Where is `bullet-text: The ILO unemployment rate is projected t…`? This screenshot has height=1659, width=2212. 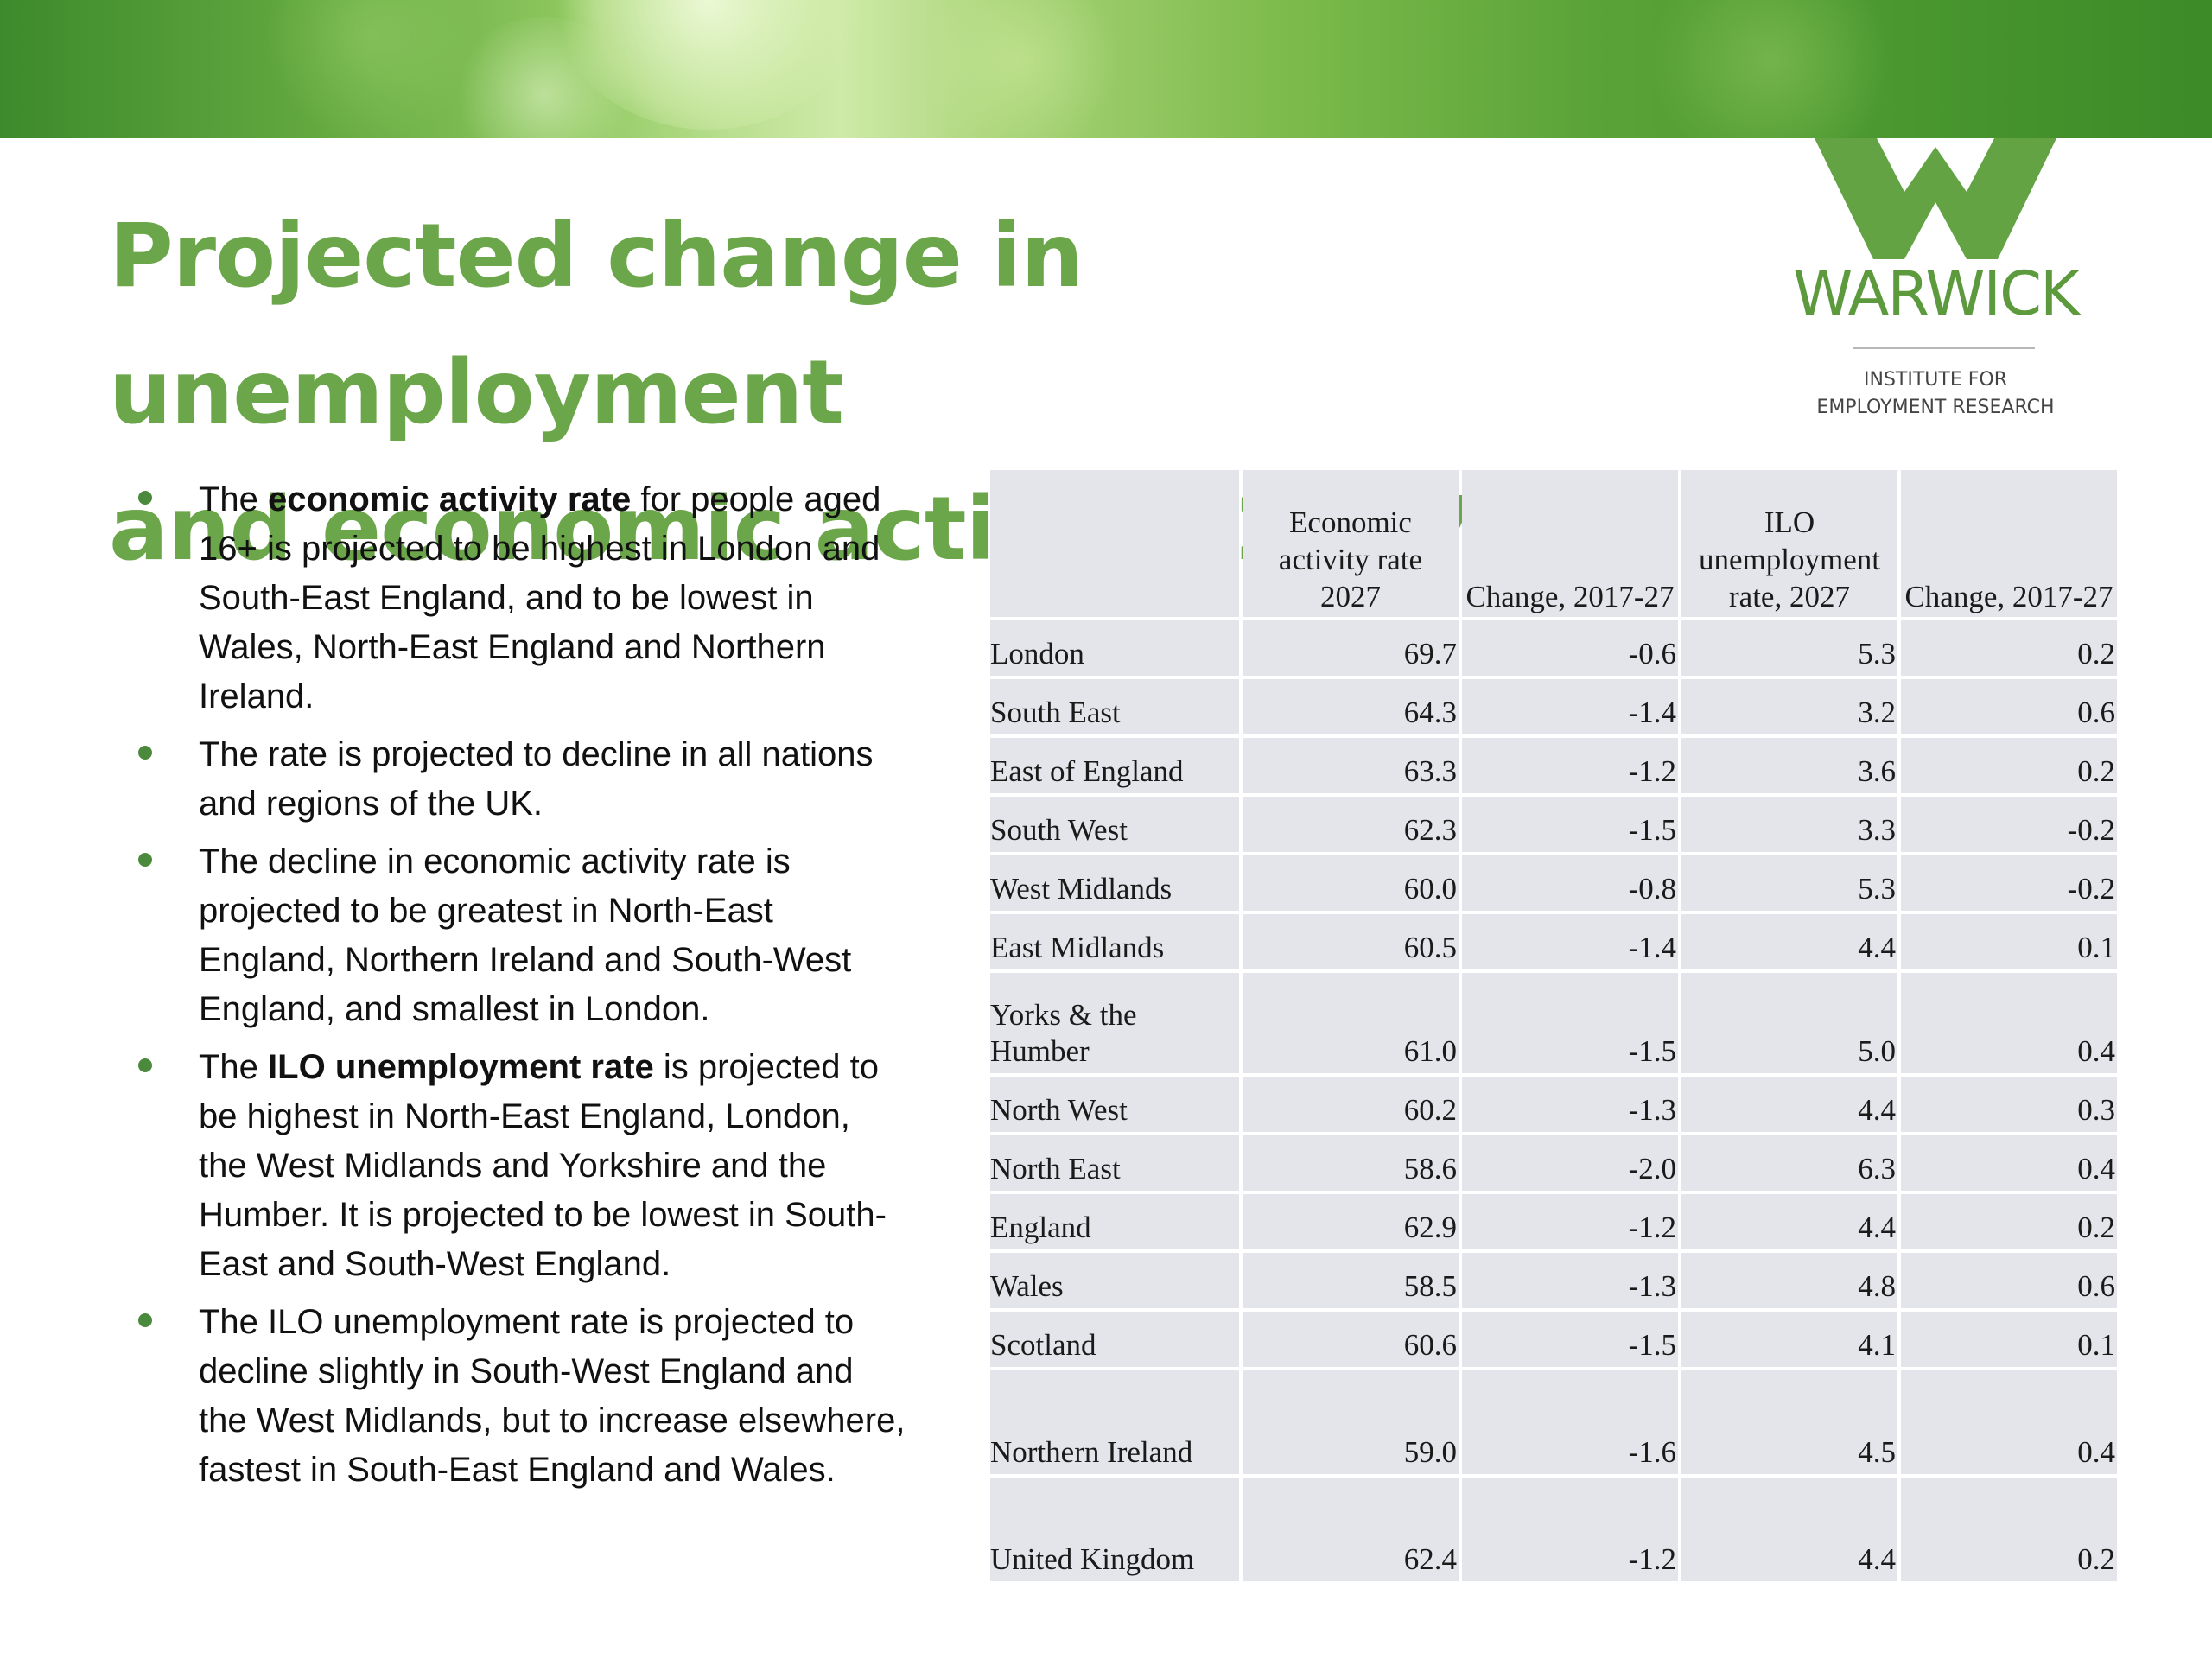 bullet-text: The ILO unemployment rate is projected t… is located at coordinates (552, 1396).